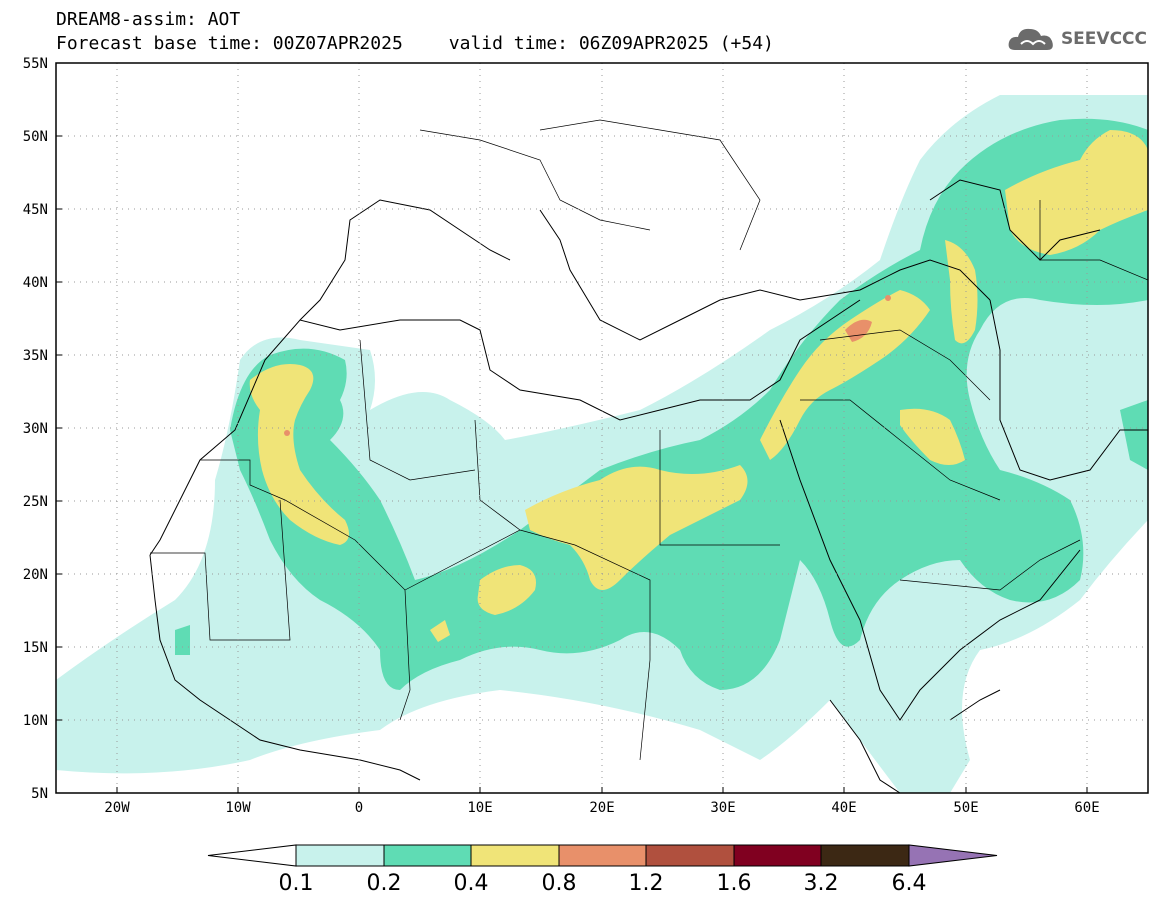  Describe the element at coordinates (148, 19) in the screenshot. I see `product-title: DREAM8-assim: AOT` at that location.